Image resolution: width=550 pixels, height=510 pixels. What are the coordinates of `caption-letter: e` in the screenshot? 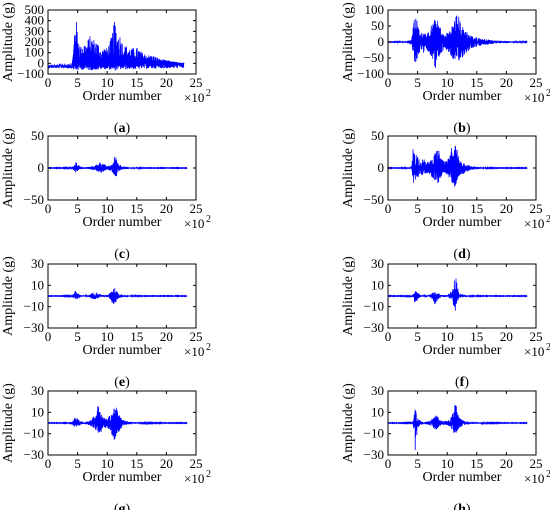 It's located at (122, 382).